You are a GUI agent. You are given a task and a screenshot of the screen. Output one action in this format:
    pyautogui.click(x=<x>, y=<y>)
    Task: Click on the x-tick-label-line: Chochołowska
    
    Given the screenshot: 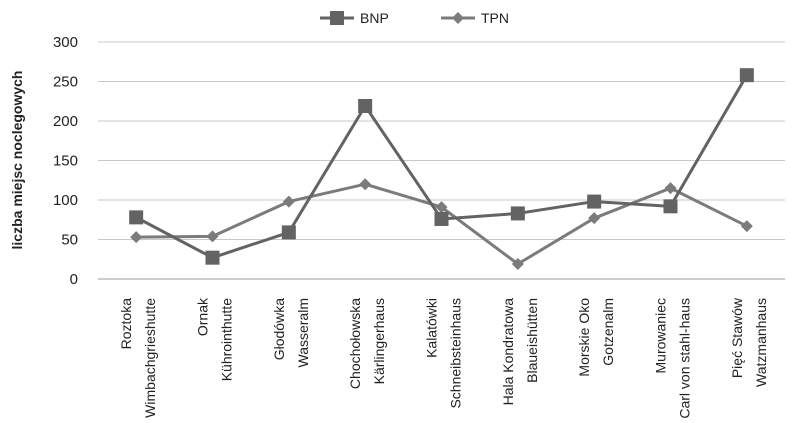 What is the action you would take?
    pyautogui.click(x=355, y=343)
    